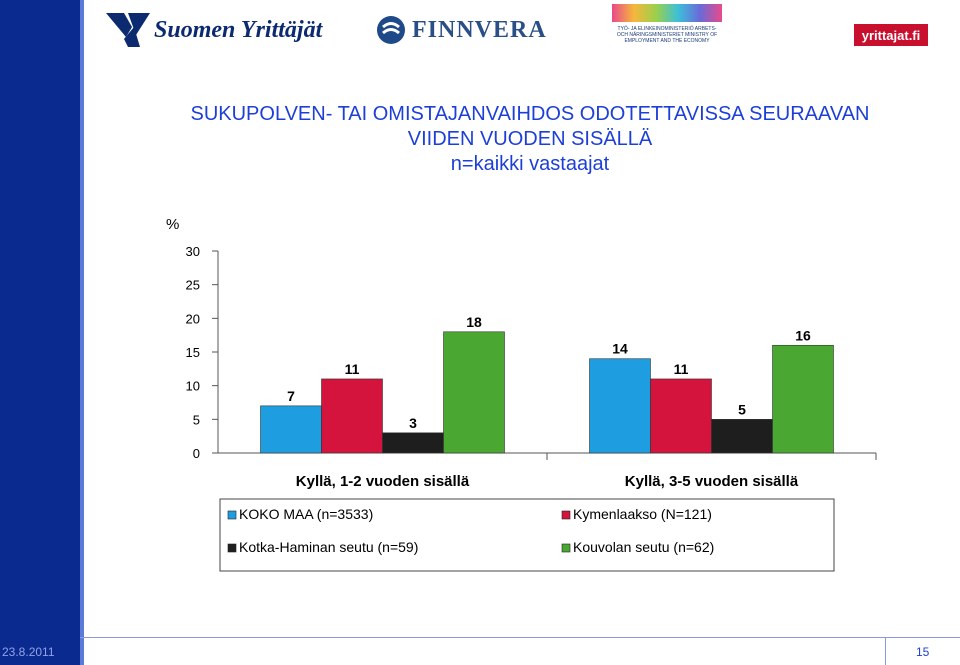 The width and height of the screenshot is (960, 665). I want to click on legend-label: Kotka-Haminan seutu (n=59), so click(328, 547).